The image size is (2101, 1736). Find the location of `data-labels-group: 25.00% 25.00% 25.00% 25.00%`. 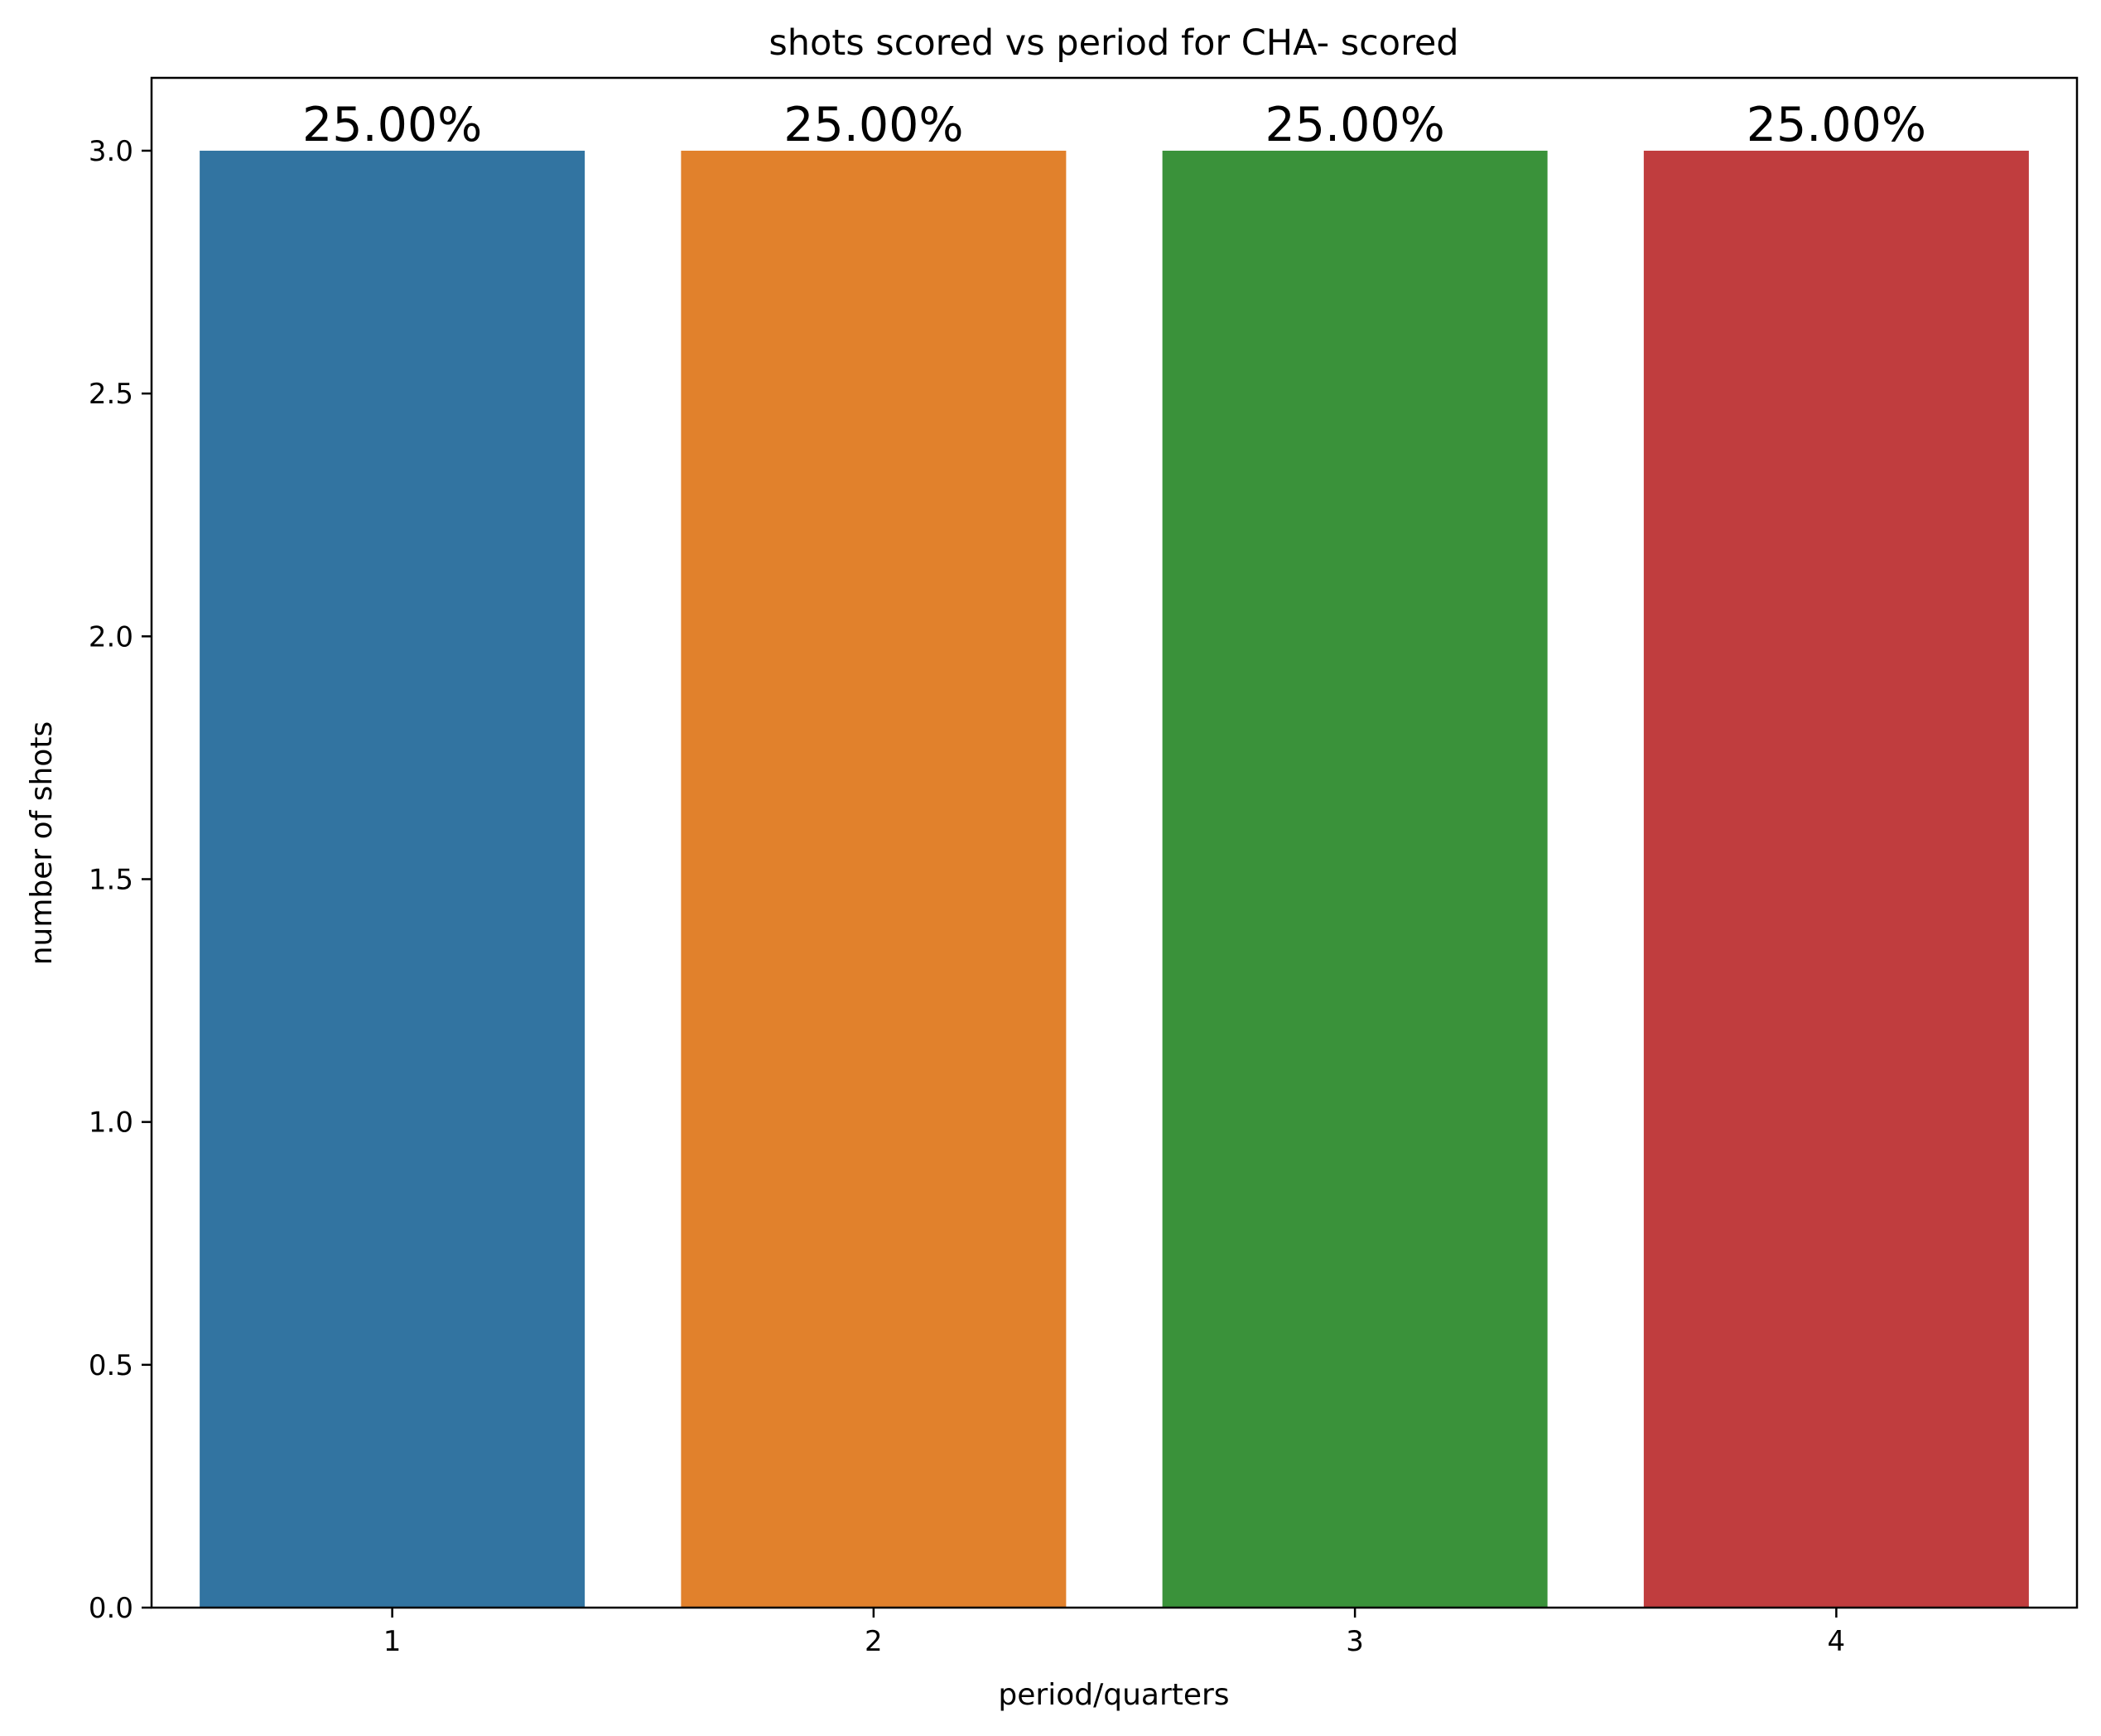

data-labels-group: 25.00% 25.00% 25.00% 25.00% is located at coordinates (1114, 125).